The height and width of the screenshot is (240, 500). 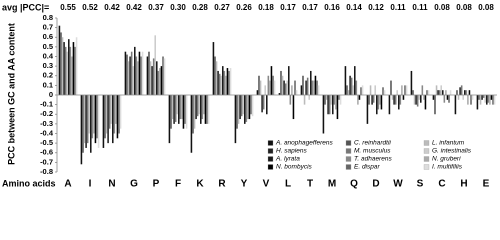 I want to click on x-tick-label: K, so click(x=200, y=184).